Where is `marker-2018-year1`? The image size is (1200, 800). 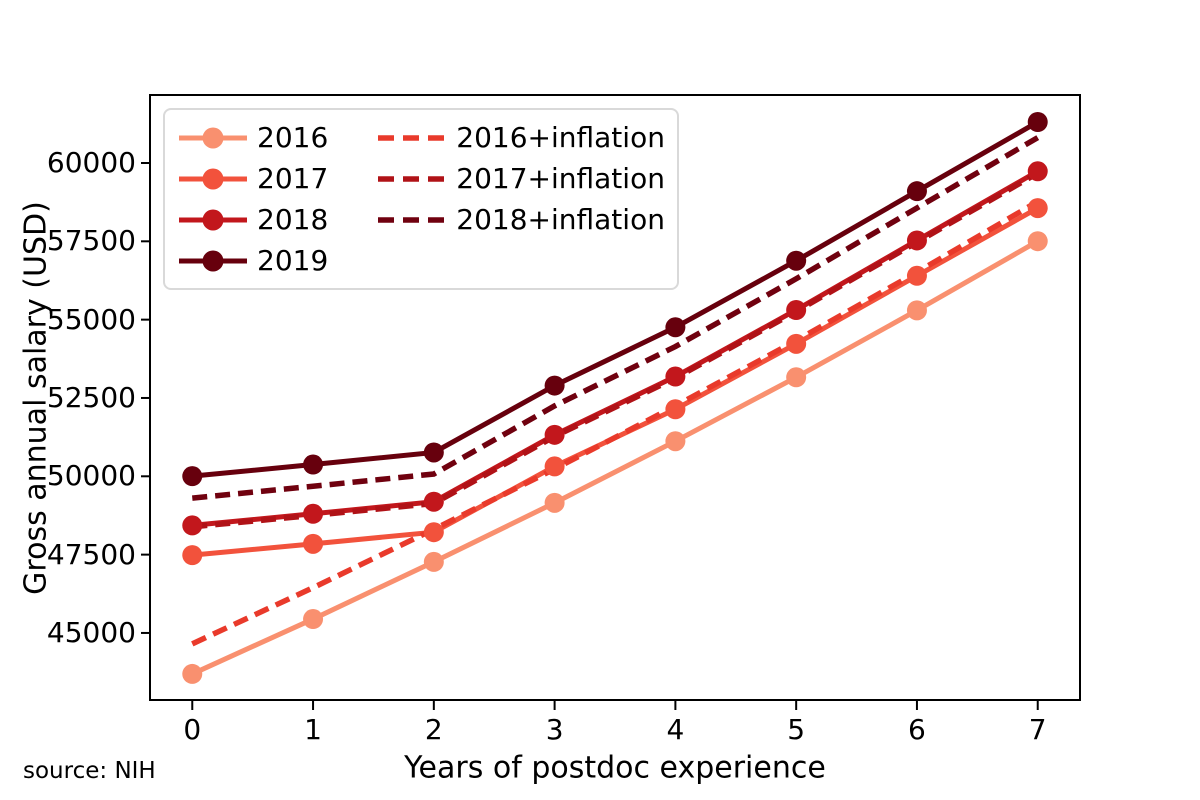 marker-2018-year1 is located at coordinates (313, 513).